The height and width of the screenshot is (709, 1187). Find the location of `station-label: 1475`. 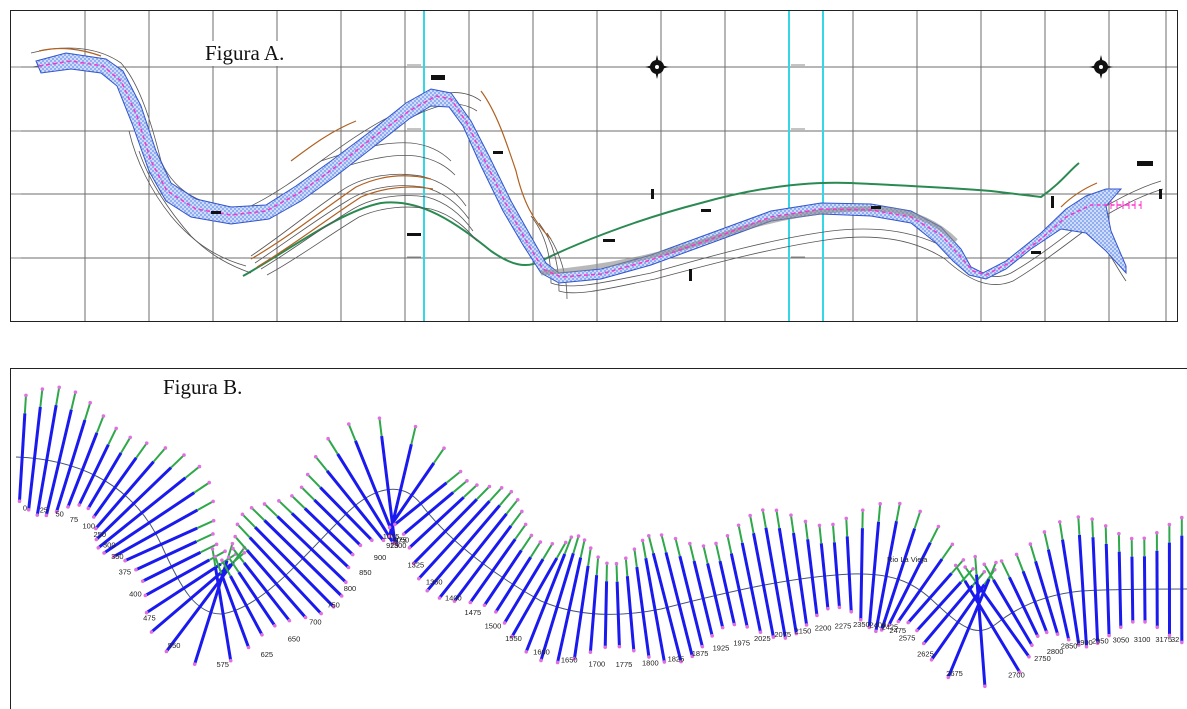

station-label: 1475 is located at coordinates (473, 612).